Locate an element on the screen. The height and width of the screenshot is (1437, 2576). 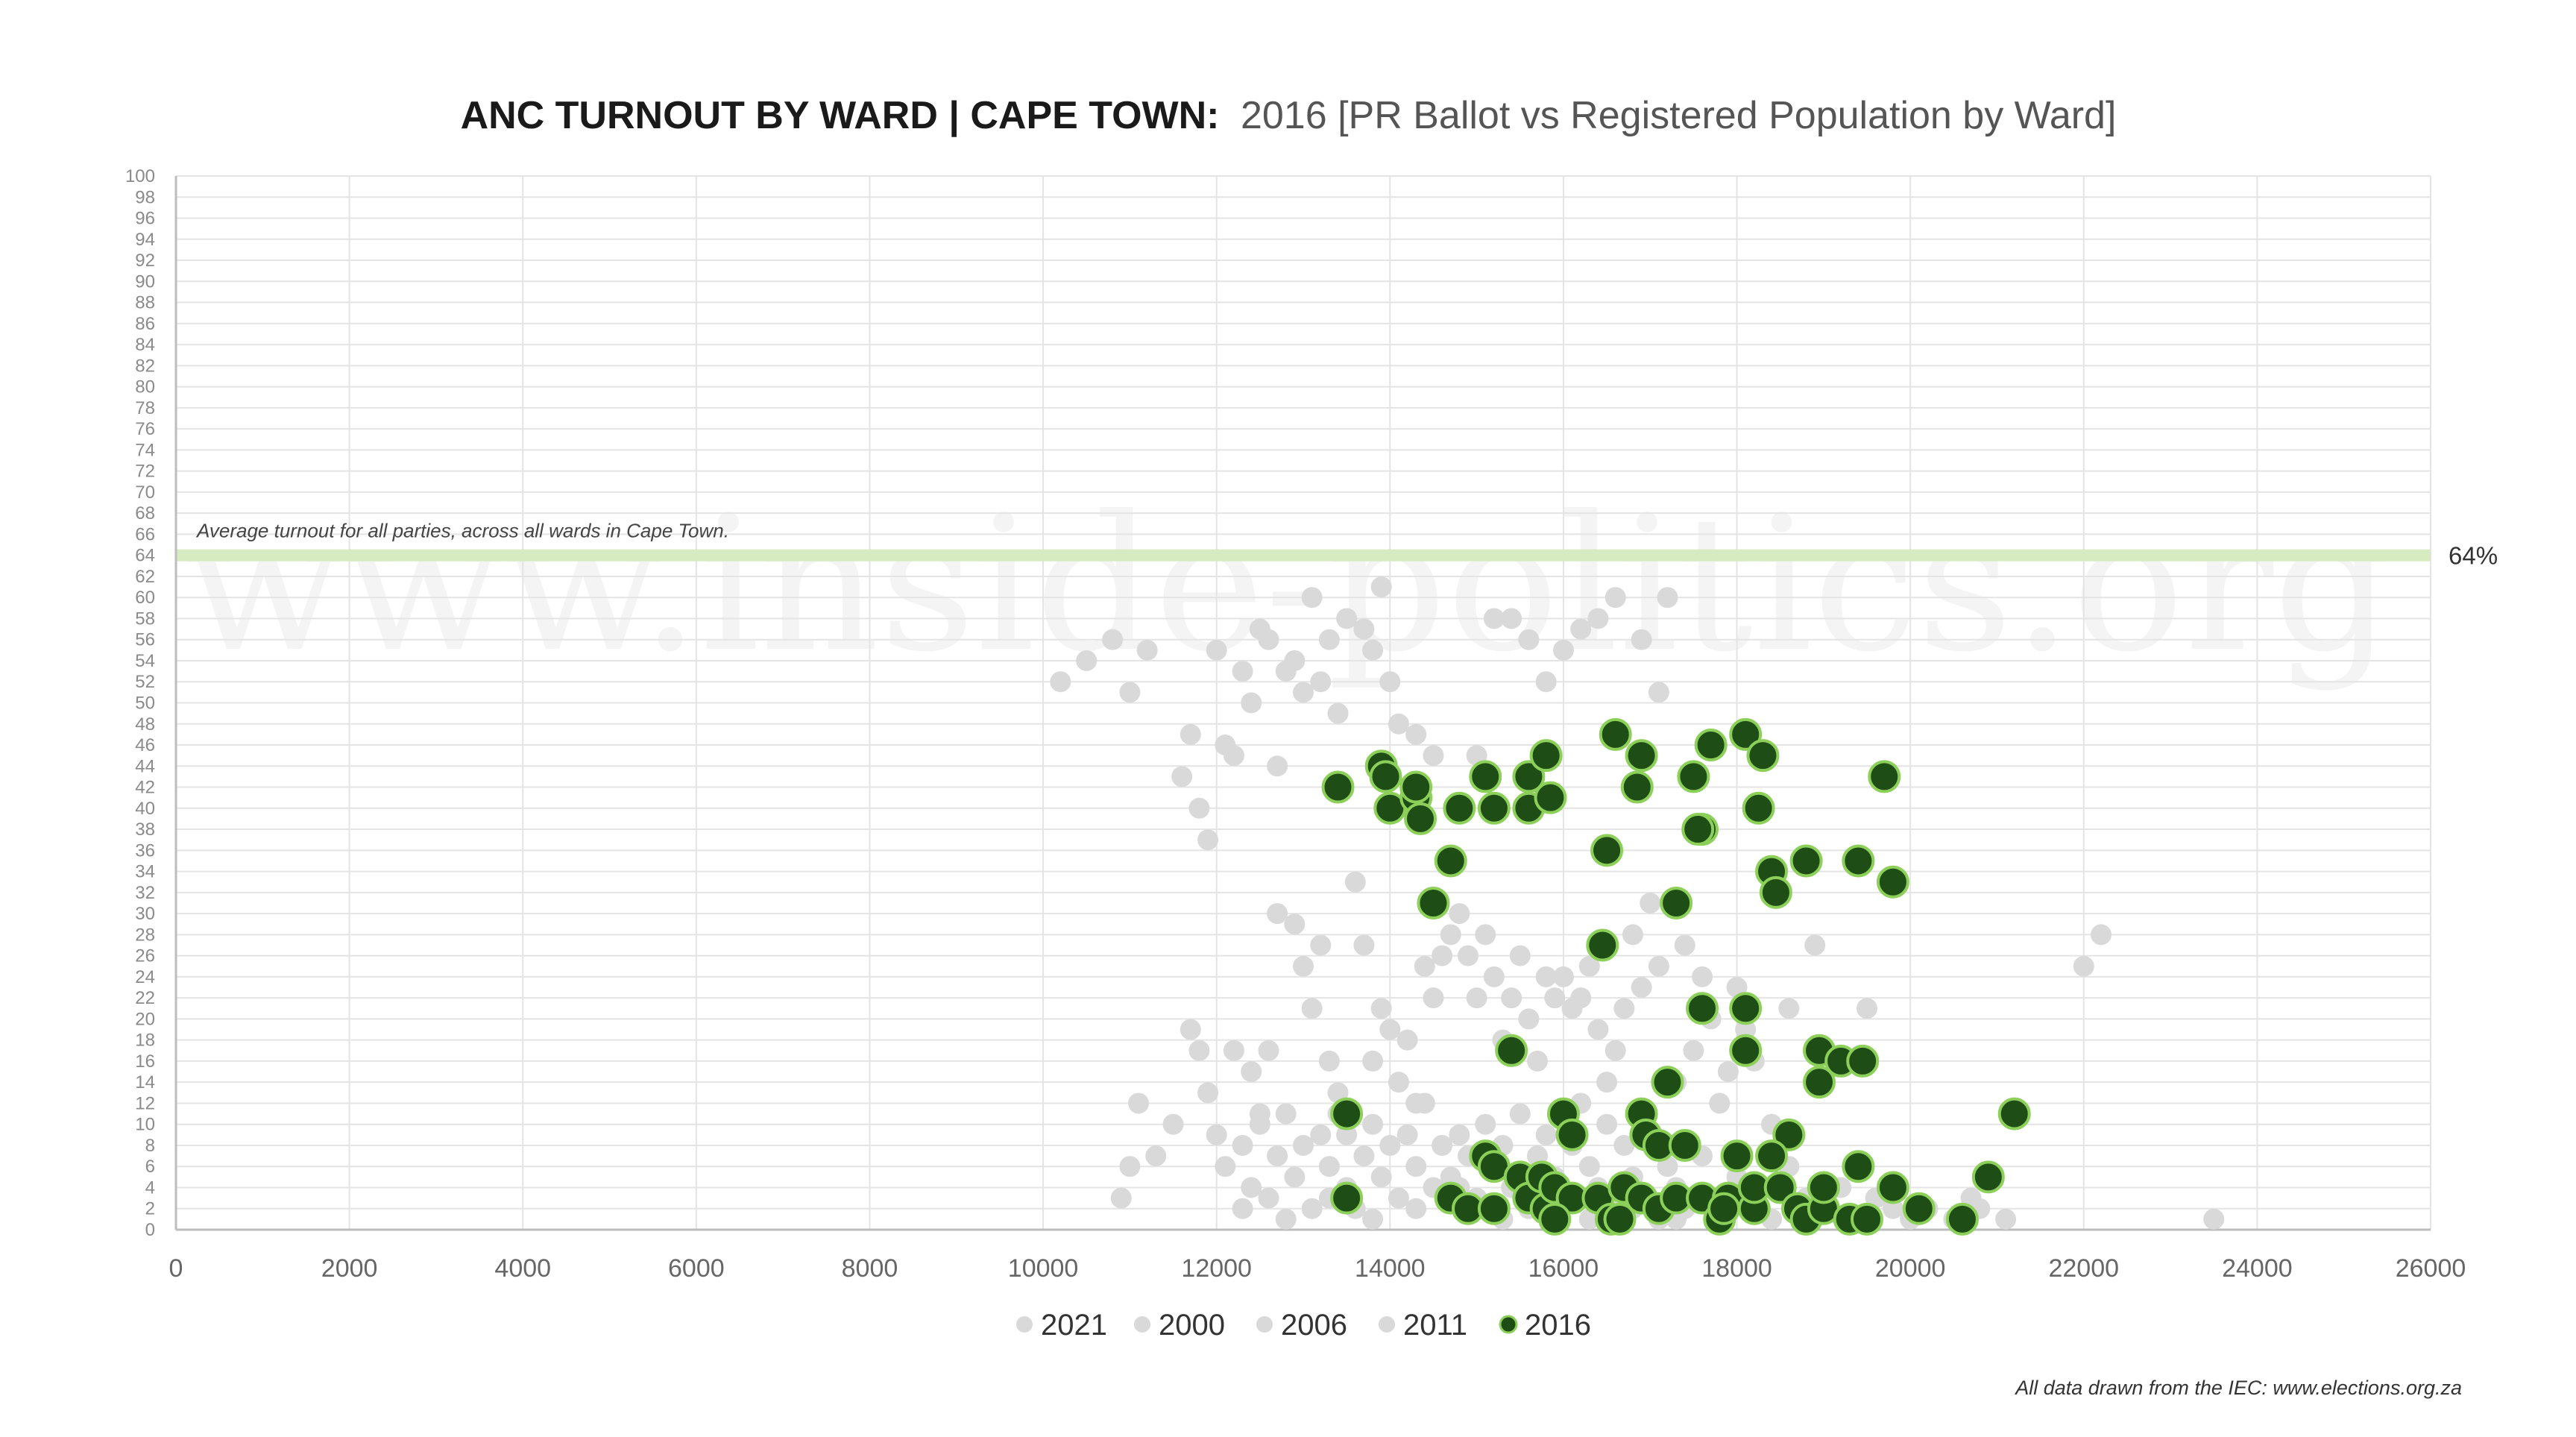
y-tick-label: 36 is located at coordinates (145, 851).